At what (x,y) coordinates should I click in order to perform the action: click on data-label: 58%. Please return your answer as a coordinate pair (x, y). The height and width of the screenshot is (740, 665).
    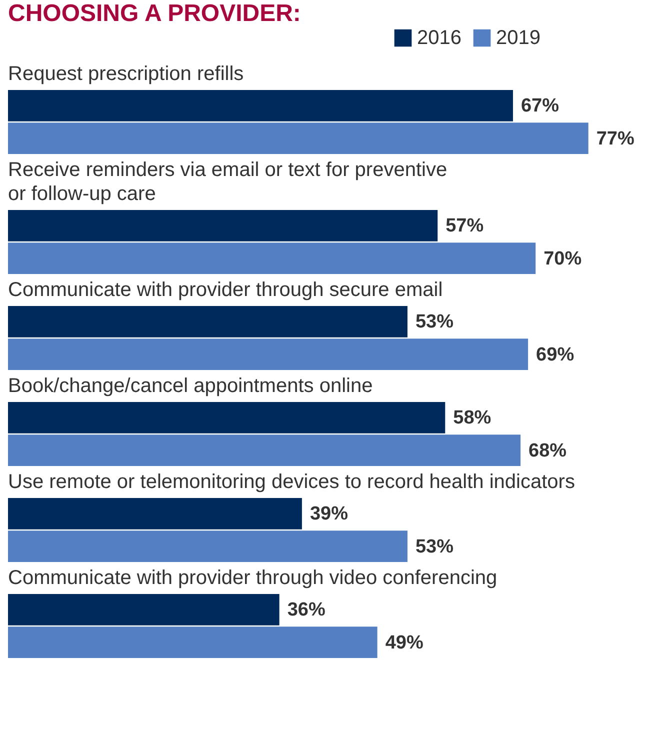
    Looking at the image, I should click on (472, 418).